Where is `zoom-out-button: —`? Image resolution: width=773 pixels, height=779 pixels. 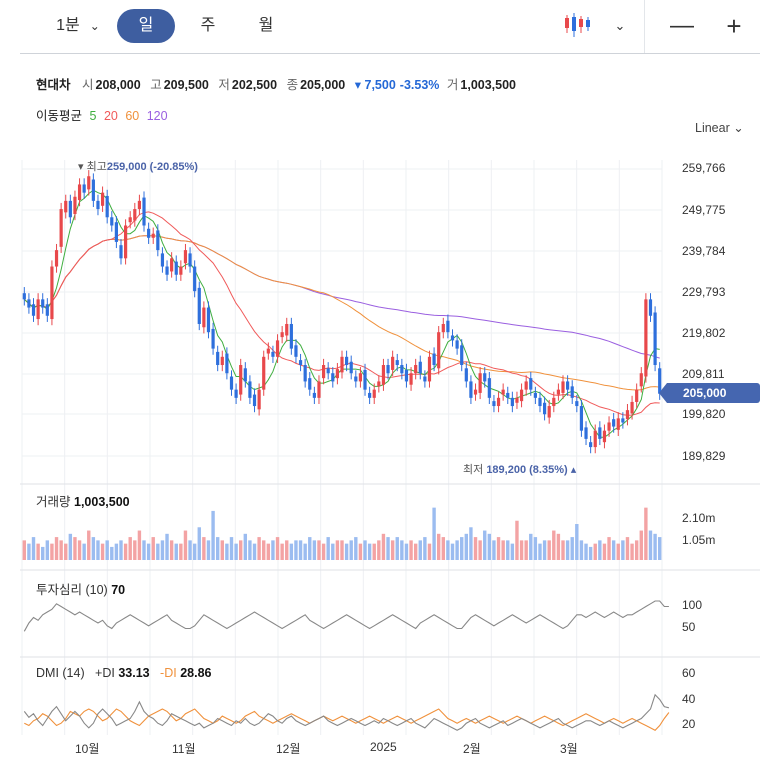
zoom-out-button: — is located at coordinates (682, 25).